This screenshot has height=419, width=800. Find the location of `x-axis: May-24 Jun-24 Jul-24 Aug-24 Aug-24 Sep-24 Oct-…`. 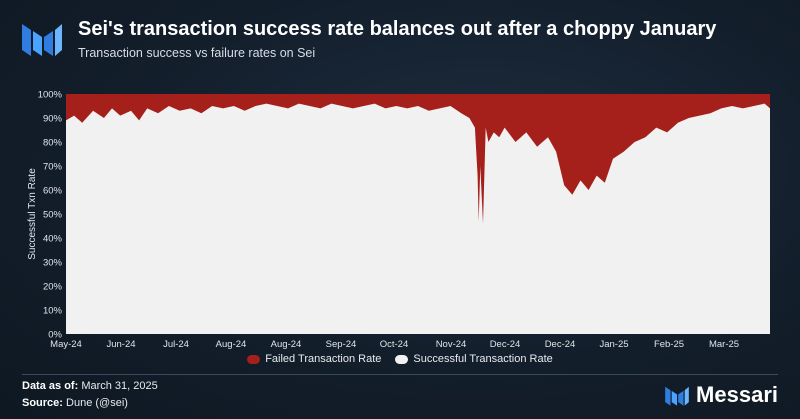

x-axis: May-24 Jun-24 Jul-24 Aug-24 Aug-24 Sep-24 Oct-… is located at coordinates (394, 344).